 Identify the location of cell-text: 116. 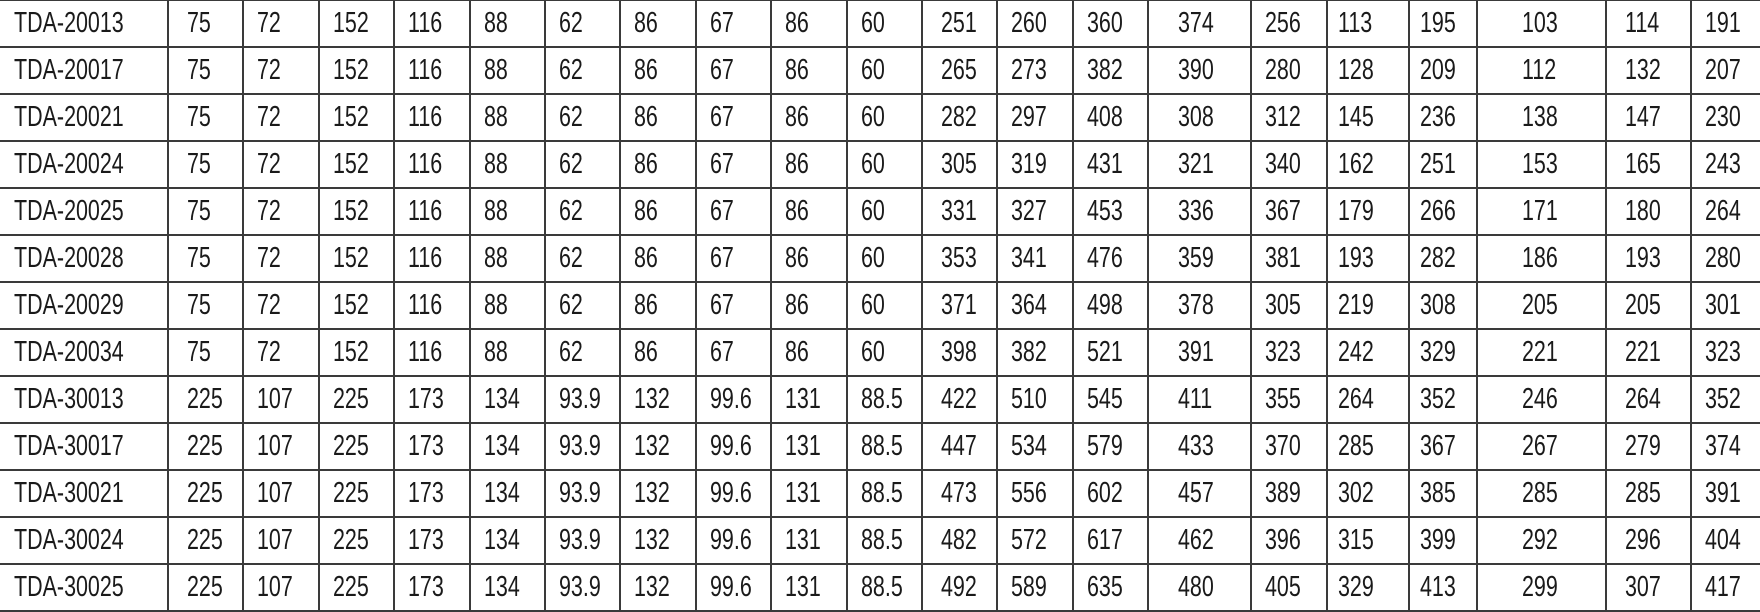
(425, 258).